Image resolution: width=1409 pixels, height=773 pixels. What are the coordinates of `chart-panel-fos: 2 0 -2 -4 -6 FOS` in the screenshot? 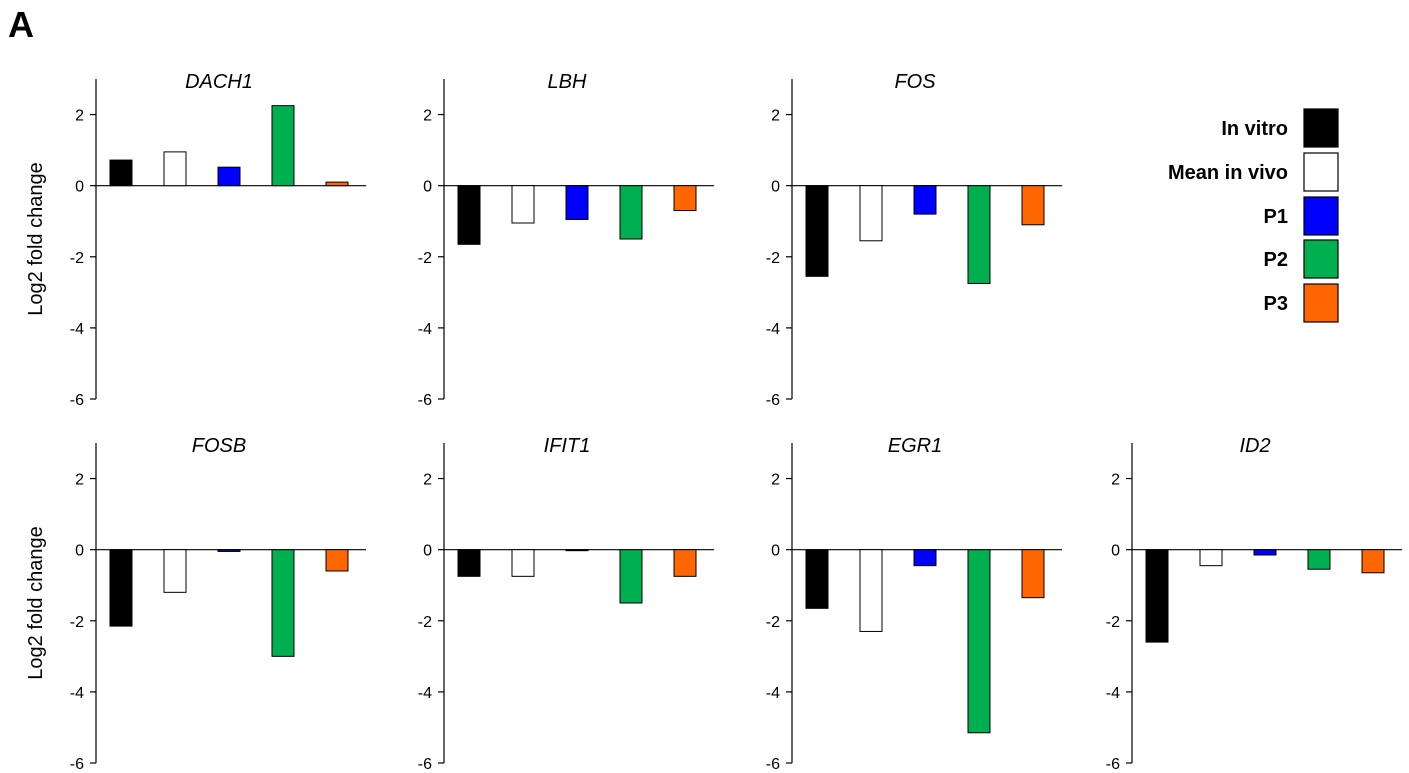 It's located at (914, 240).